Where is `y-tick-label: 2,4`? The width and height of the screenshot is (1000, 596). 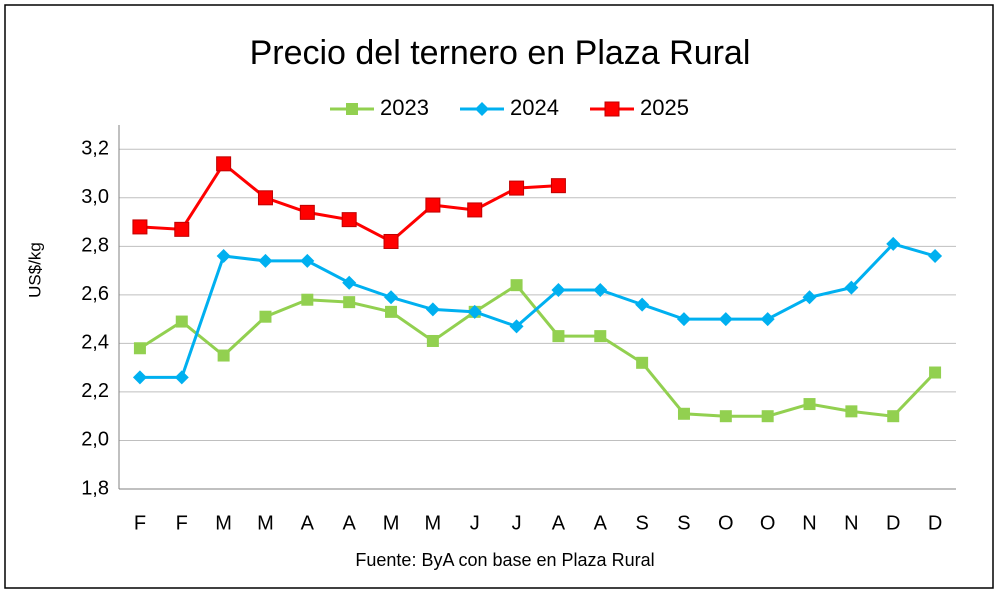 y-tick-label: 2,4 is located at coordinates (95, 343).